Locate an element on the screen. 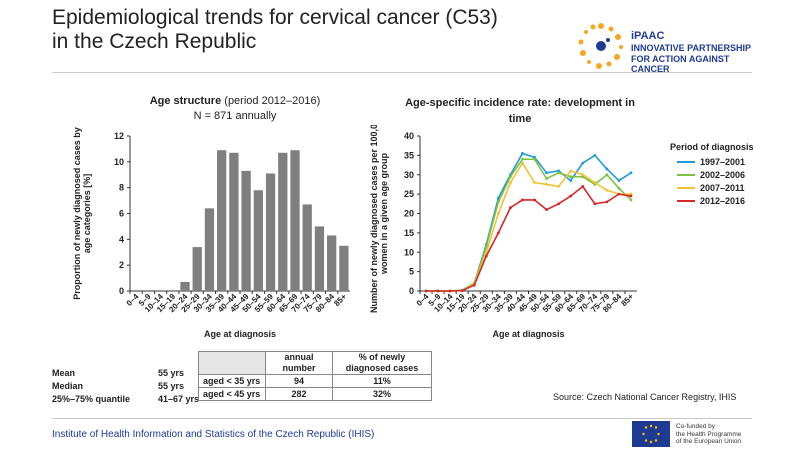 The height and width of the screenshot is (452, 800). x-axis-label: Age at diagnosis is located at coordinates (240, 334).